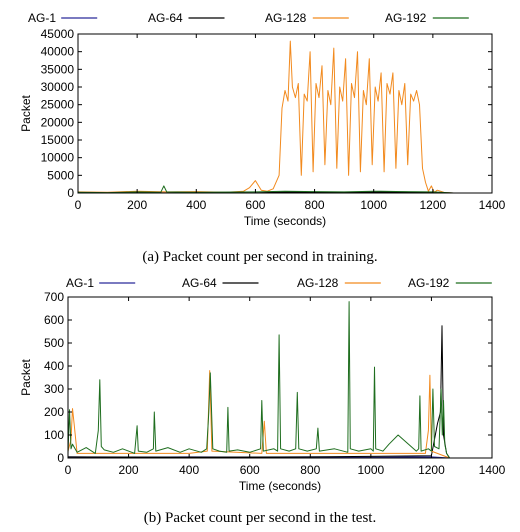 The height and width of the screenshot is (532, 520). What do you see at coordinates (280, 486) in the screenshot?
I see `chart-b-x-axis-label: Time (seconds)` at bounding box center [280, 486].